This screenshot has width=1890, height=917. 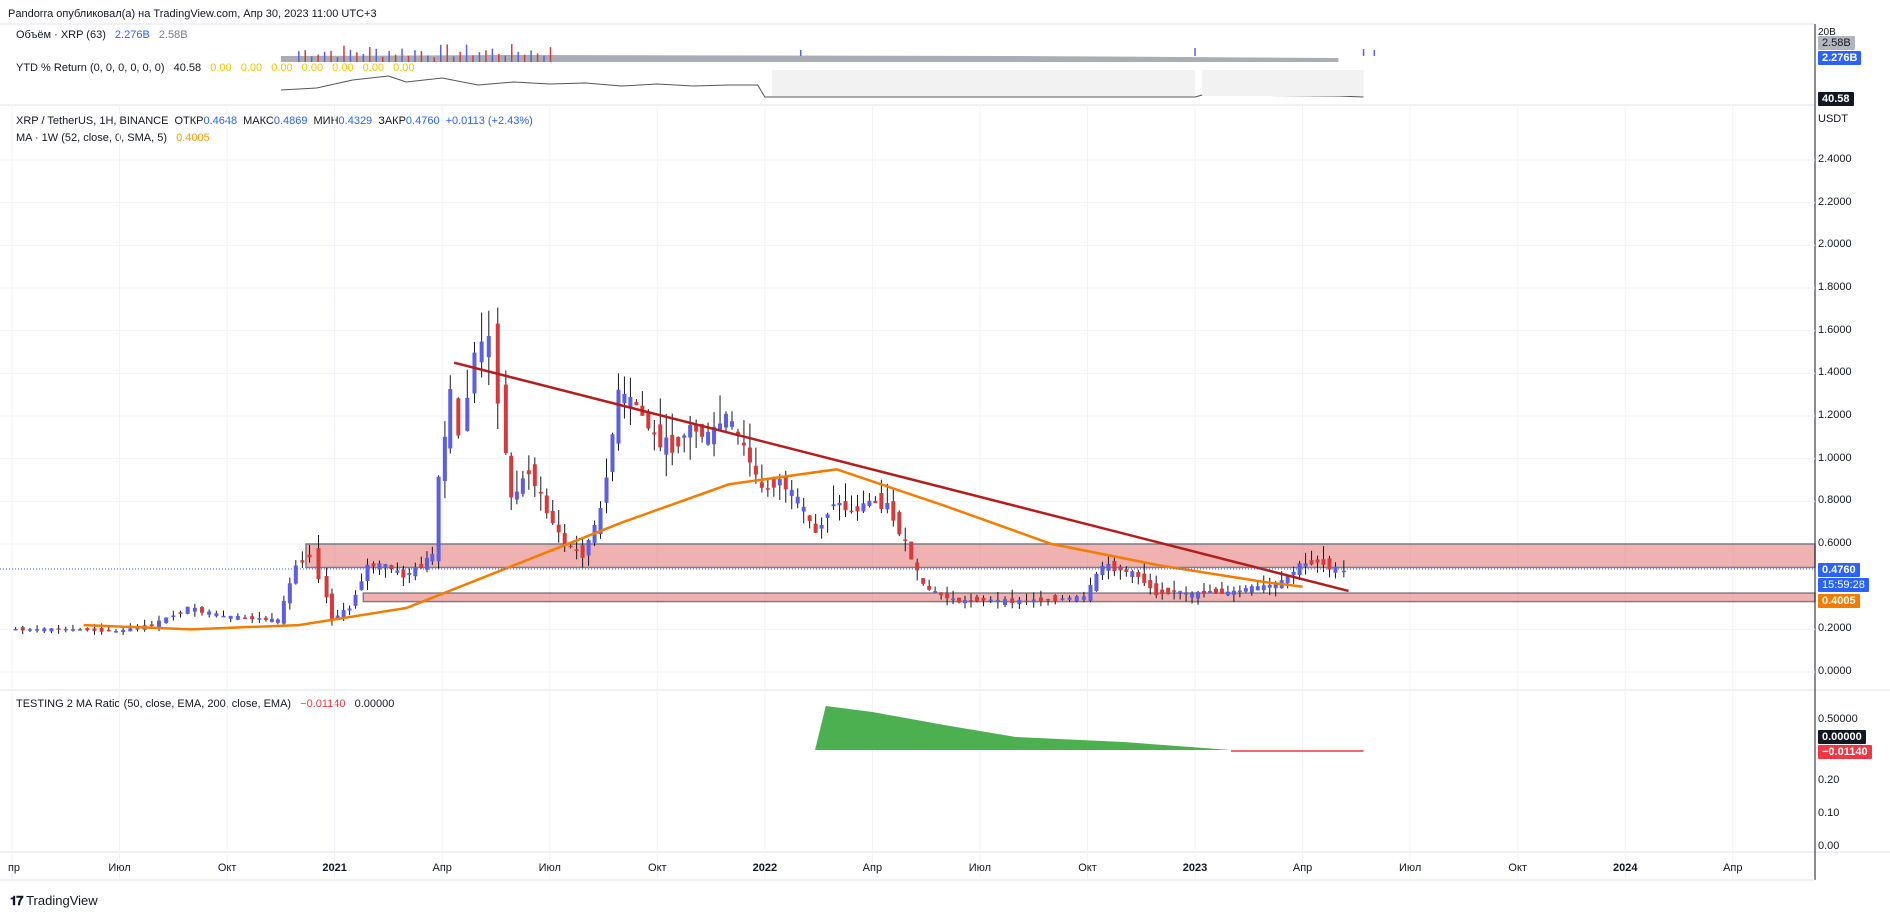 What do you see at coordinates (549, 868) in the screenshot?
I see `time-tick: Июл` at bounding box center [549, 868].